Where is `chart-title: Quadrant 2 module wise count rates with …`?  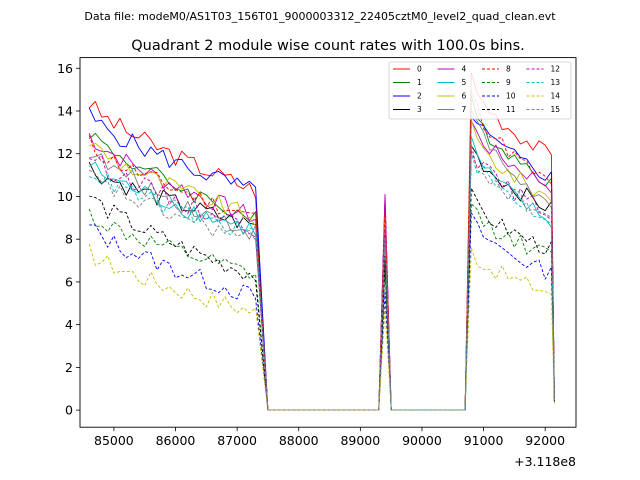
chart-title: Quadrant 2 module wise count rates with … is located at coordinates (328, 46).